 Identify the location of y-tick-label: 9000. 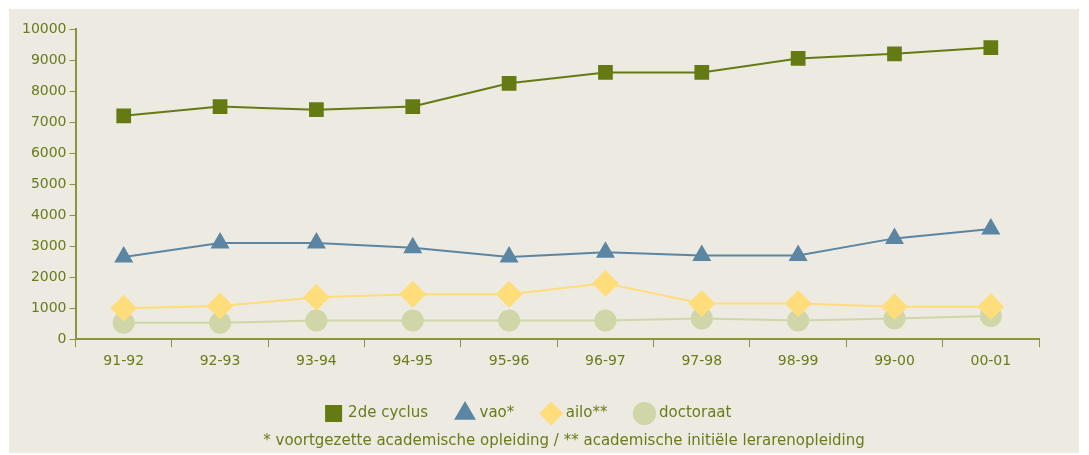
(48, 58).